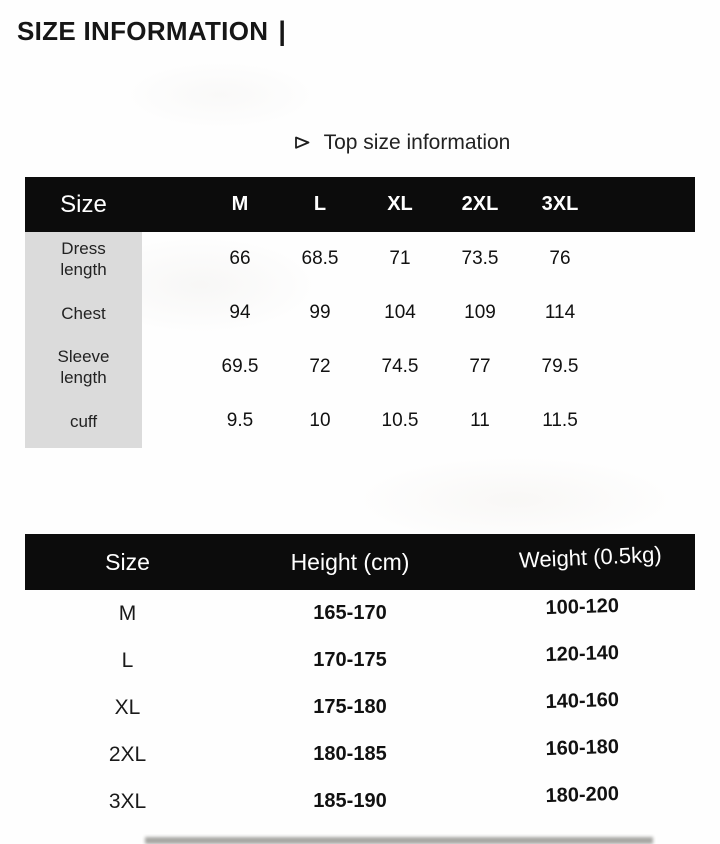 The image size is (720, 844). Describe the element at coordinates (127, 801) in the screenshot. I see `size-cell: 3XL` at that location.